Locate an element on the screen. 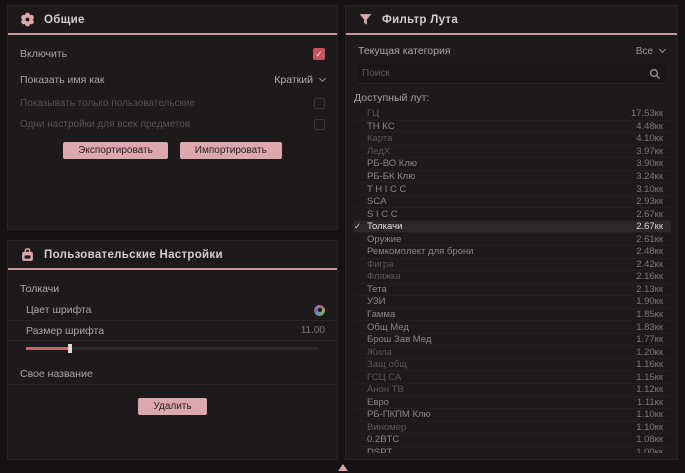 The height and width of the screenshot is (473, 685). loot-row: ✓ РБ-БК Клю 3.24кк is located at coordinates (512, 177).